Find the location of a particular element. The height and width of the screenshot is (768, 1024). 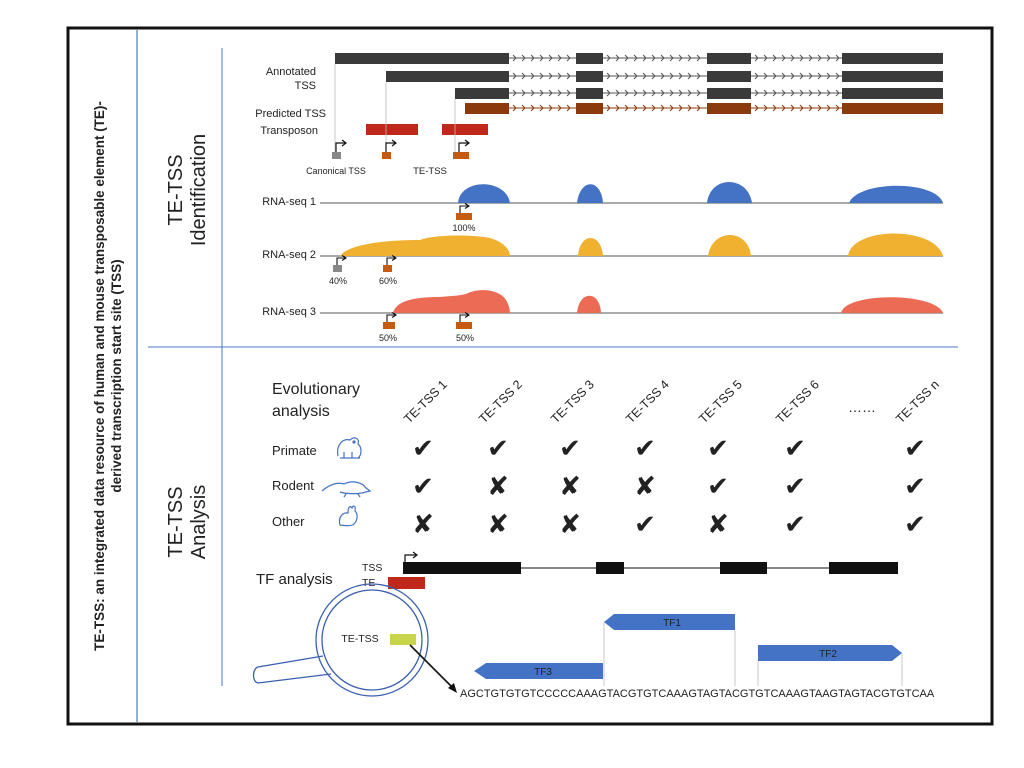

side-title-line2: derived transcription start site (TSS) is located at coordinates (116, 375).